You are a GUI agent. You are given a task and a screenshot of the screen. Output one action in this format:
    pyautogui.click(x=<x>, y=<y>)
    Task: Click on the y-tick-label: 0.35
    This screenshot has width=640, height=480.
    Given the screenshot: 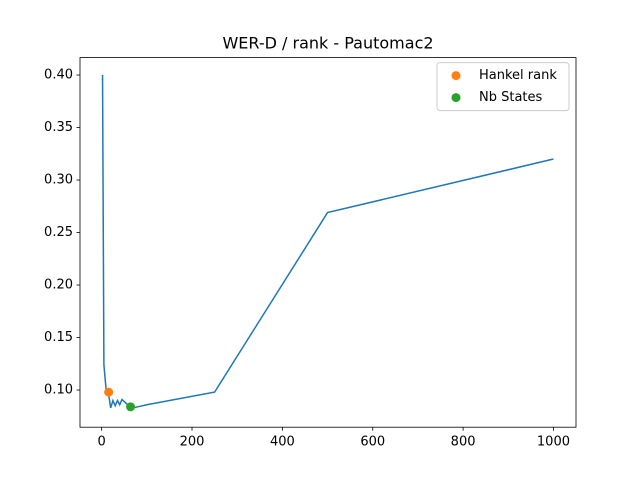 What is the action you would take?
    pyautogui.click(x=58, y=127)
    